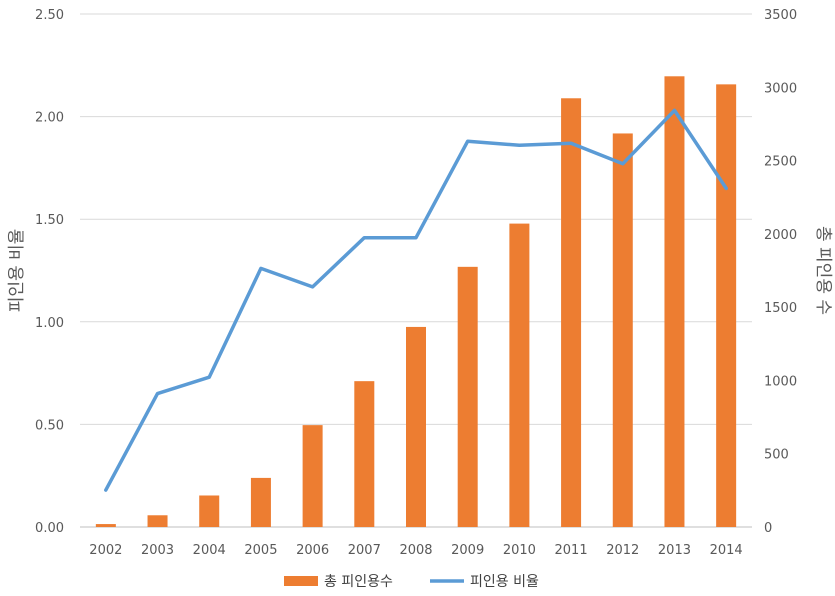 Image resolution: width=835 pixels, height=596 pixels. What do you see at coordinates (312, 476) in the screenshot?
I see `bar-2006` at bounding box center [312, 476].